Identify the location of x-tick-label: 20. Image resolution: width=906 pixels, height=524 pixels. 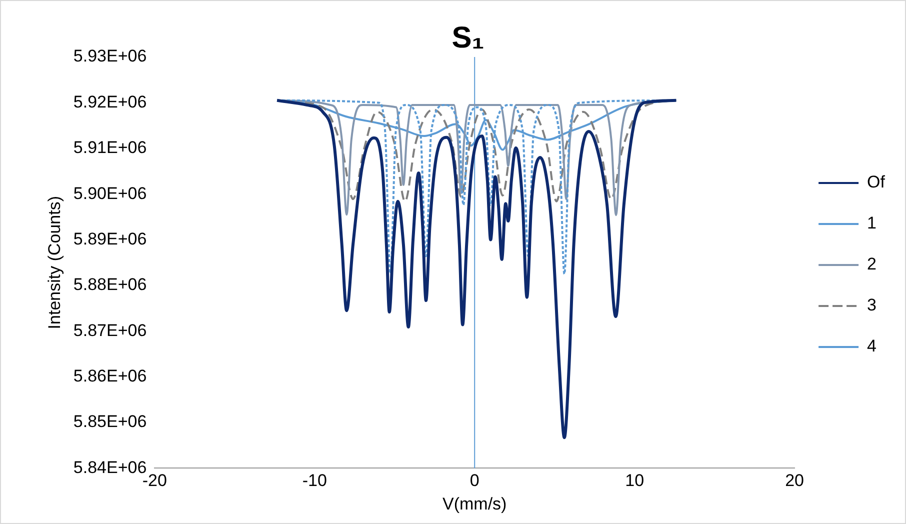
(794, 480).